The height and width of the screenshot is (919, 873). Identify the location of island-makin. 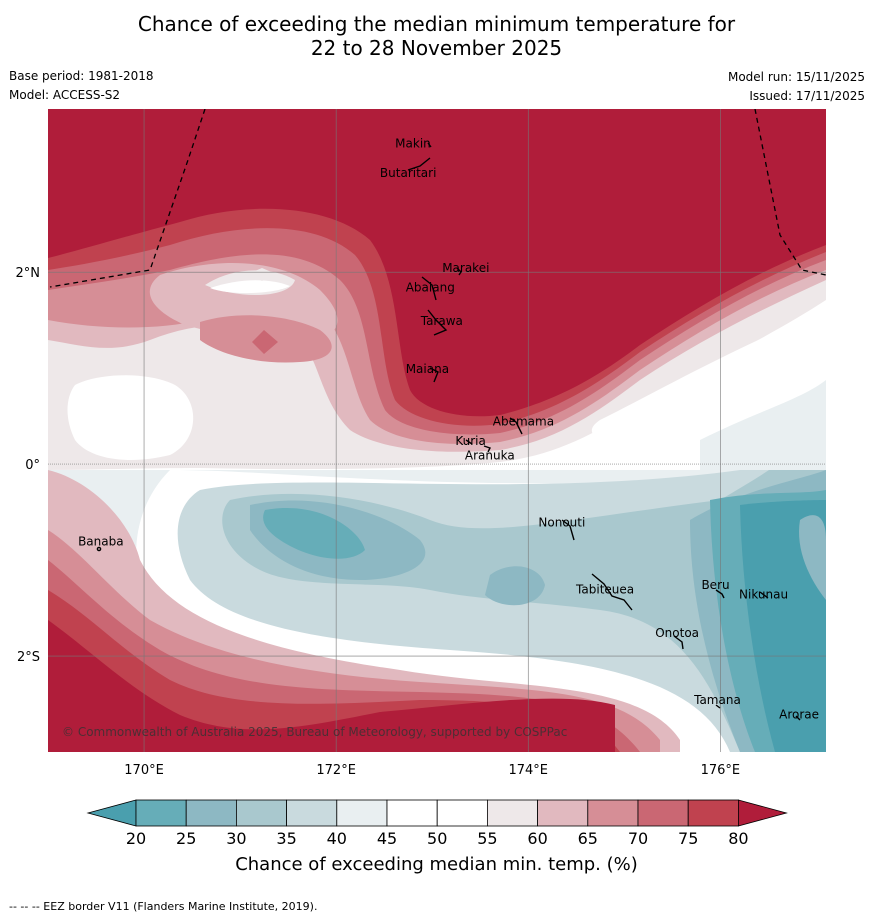
(429, 145).